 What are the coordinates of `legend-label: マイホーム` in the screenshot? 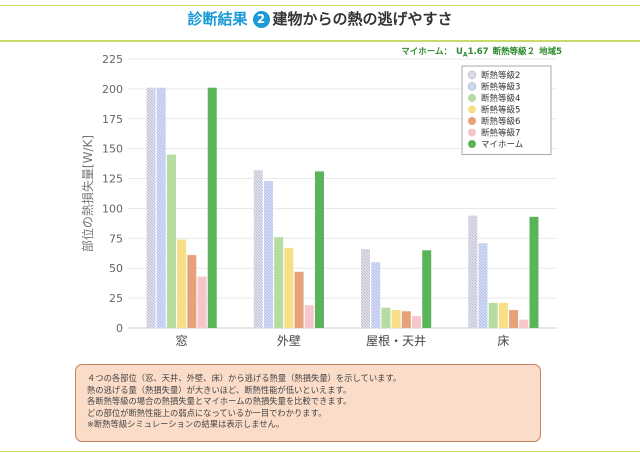 It's located at (502, 145).